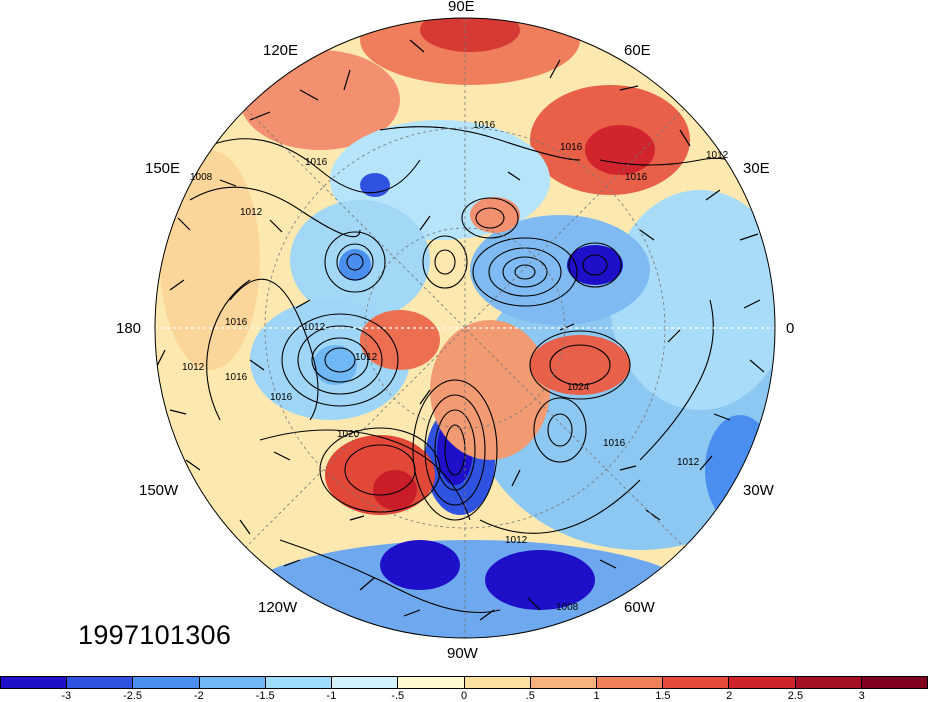 This screenshot has height=702, width=928. I want to click on lon-label-90w: 90W, so click(462, 653).